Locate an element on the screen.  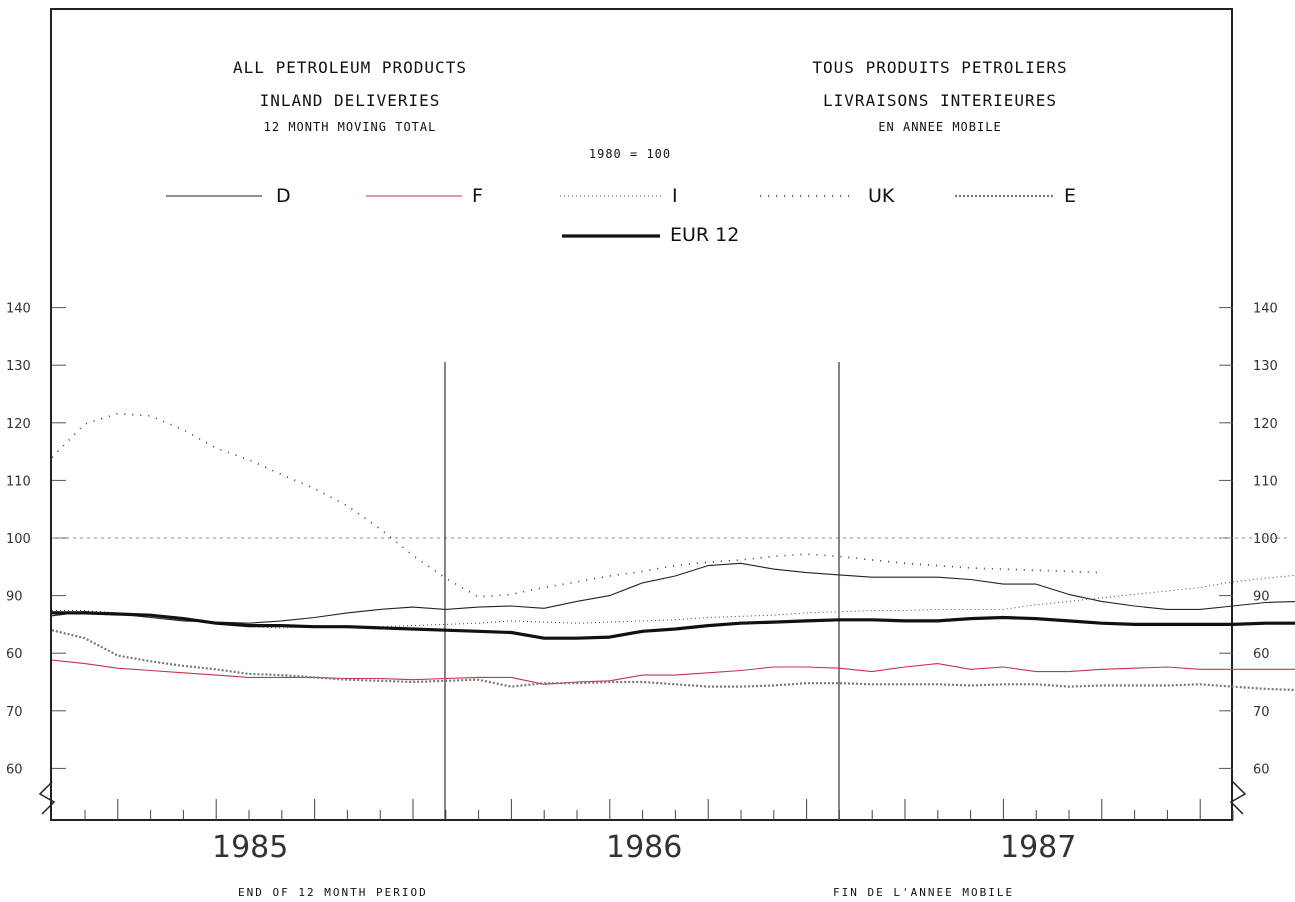
y-tick-label-left: 120 is located at coordinates (18, 424).